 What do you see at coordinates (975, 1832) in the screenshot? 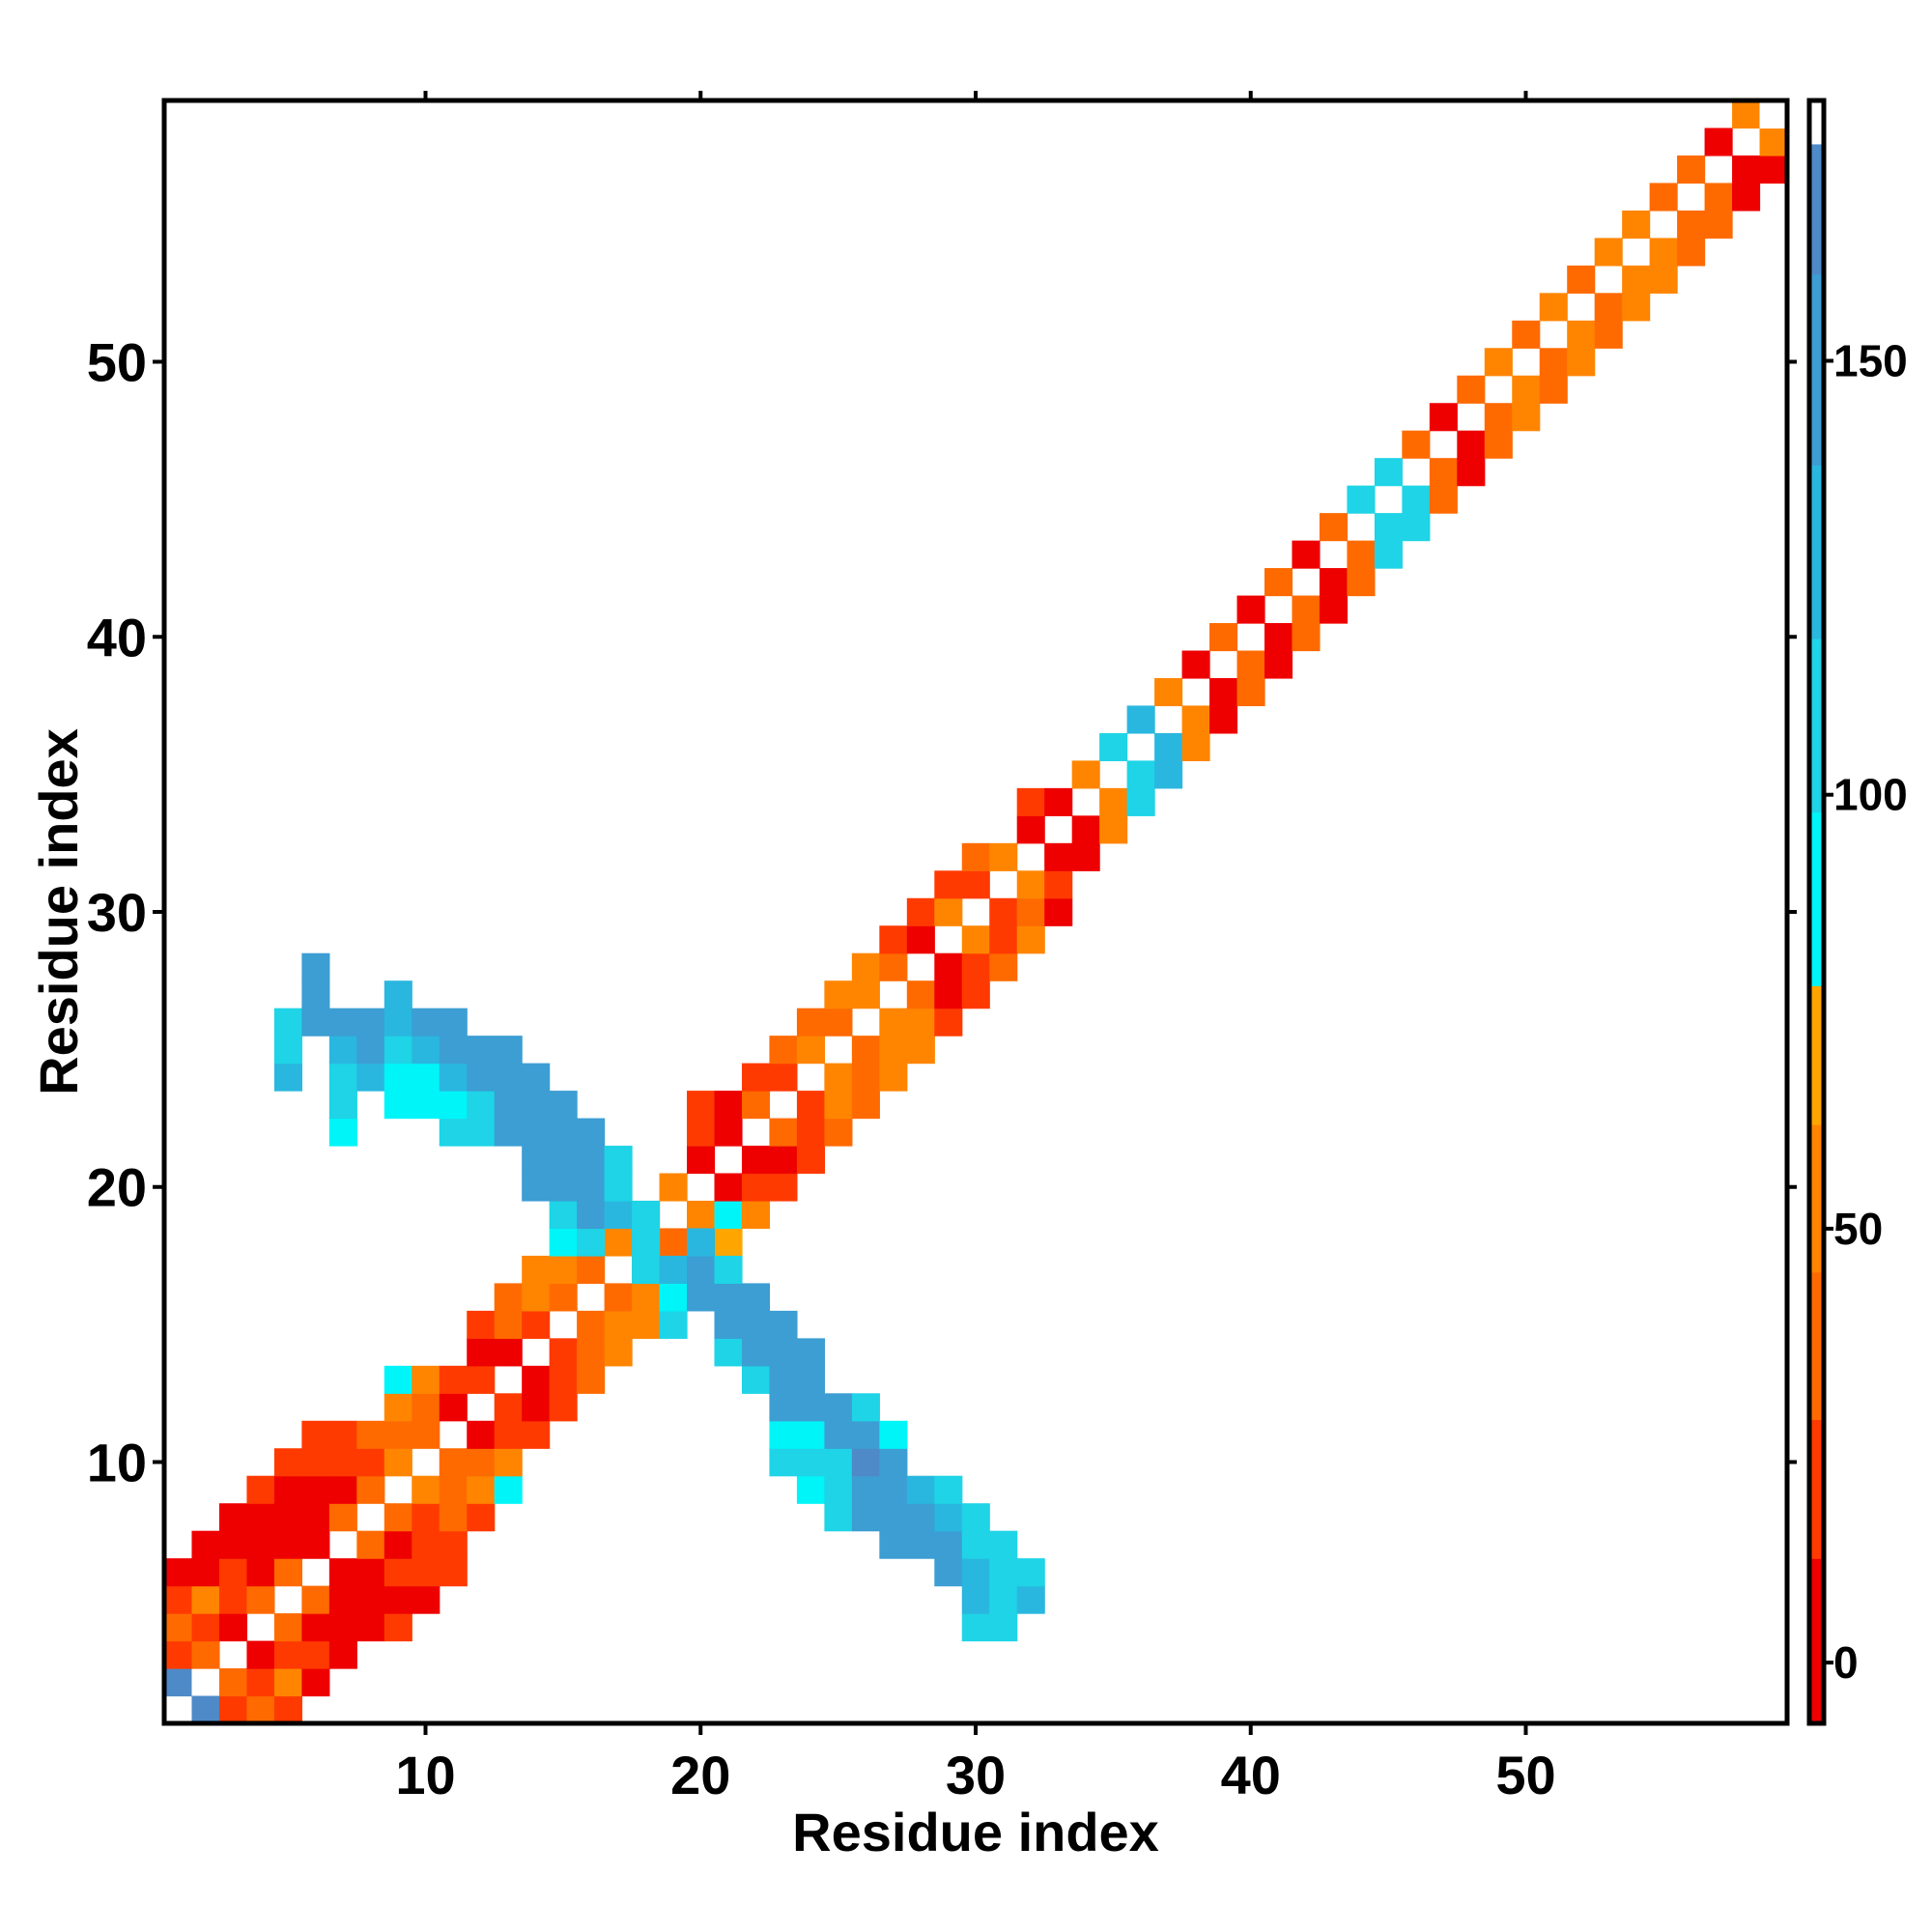
I see `x-axis-title: Residue index` at bounding box center [975, 1832].